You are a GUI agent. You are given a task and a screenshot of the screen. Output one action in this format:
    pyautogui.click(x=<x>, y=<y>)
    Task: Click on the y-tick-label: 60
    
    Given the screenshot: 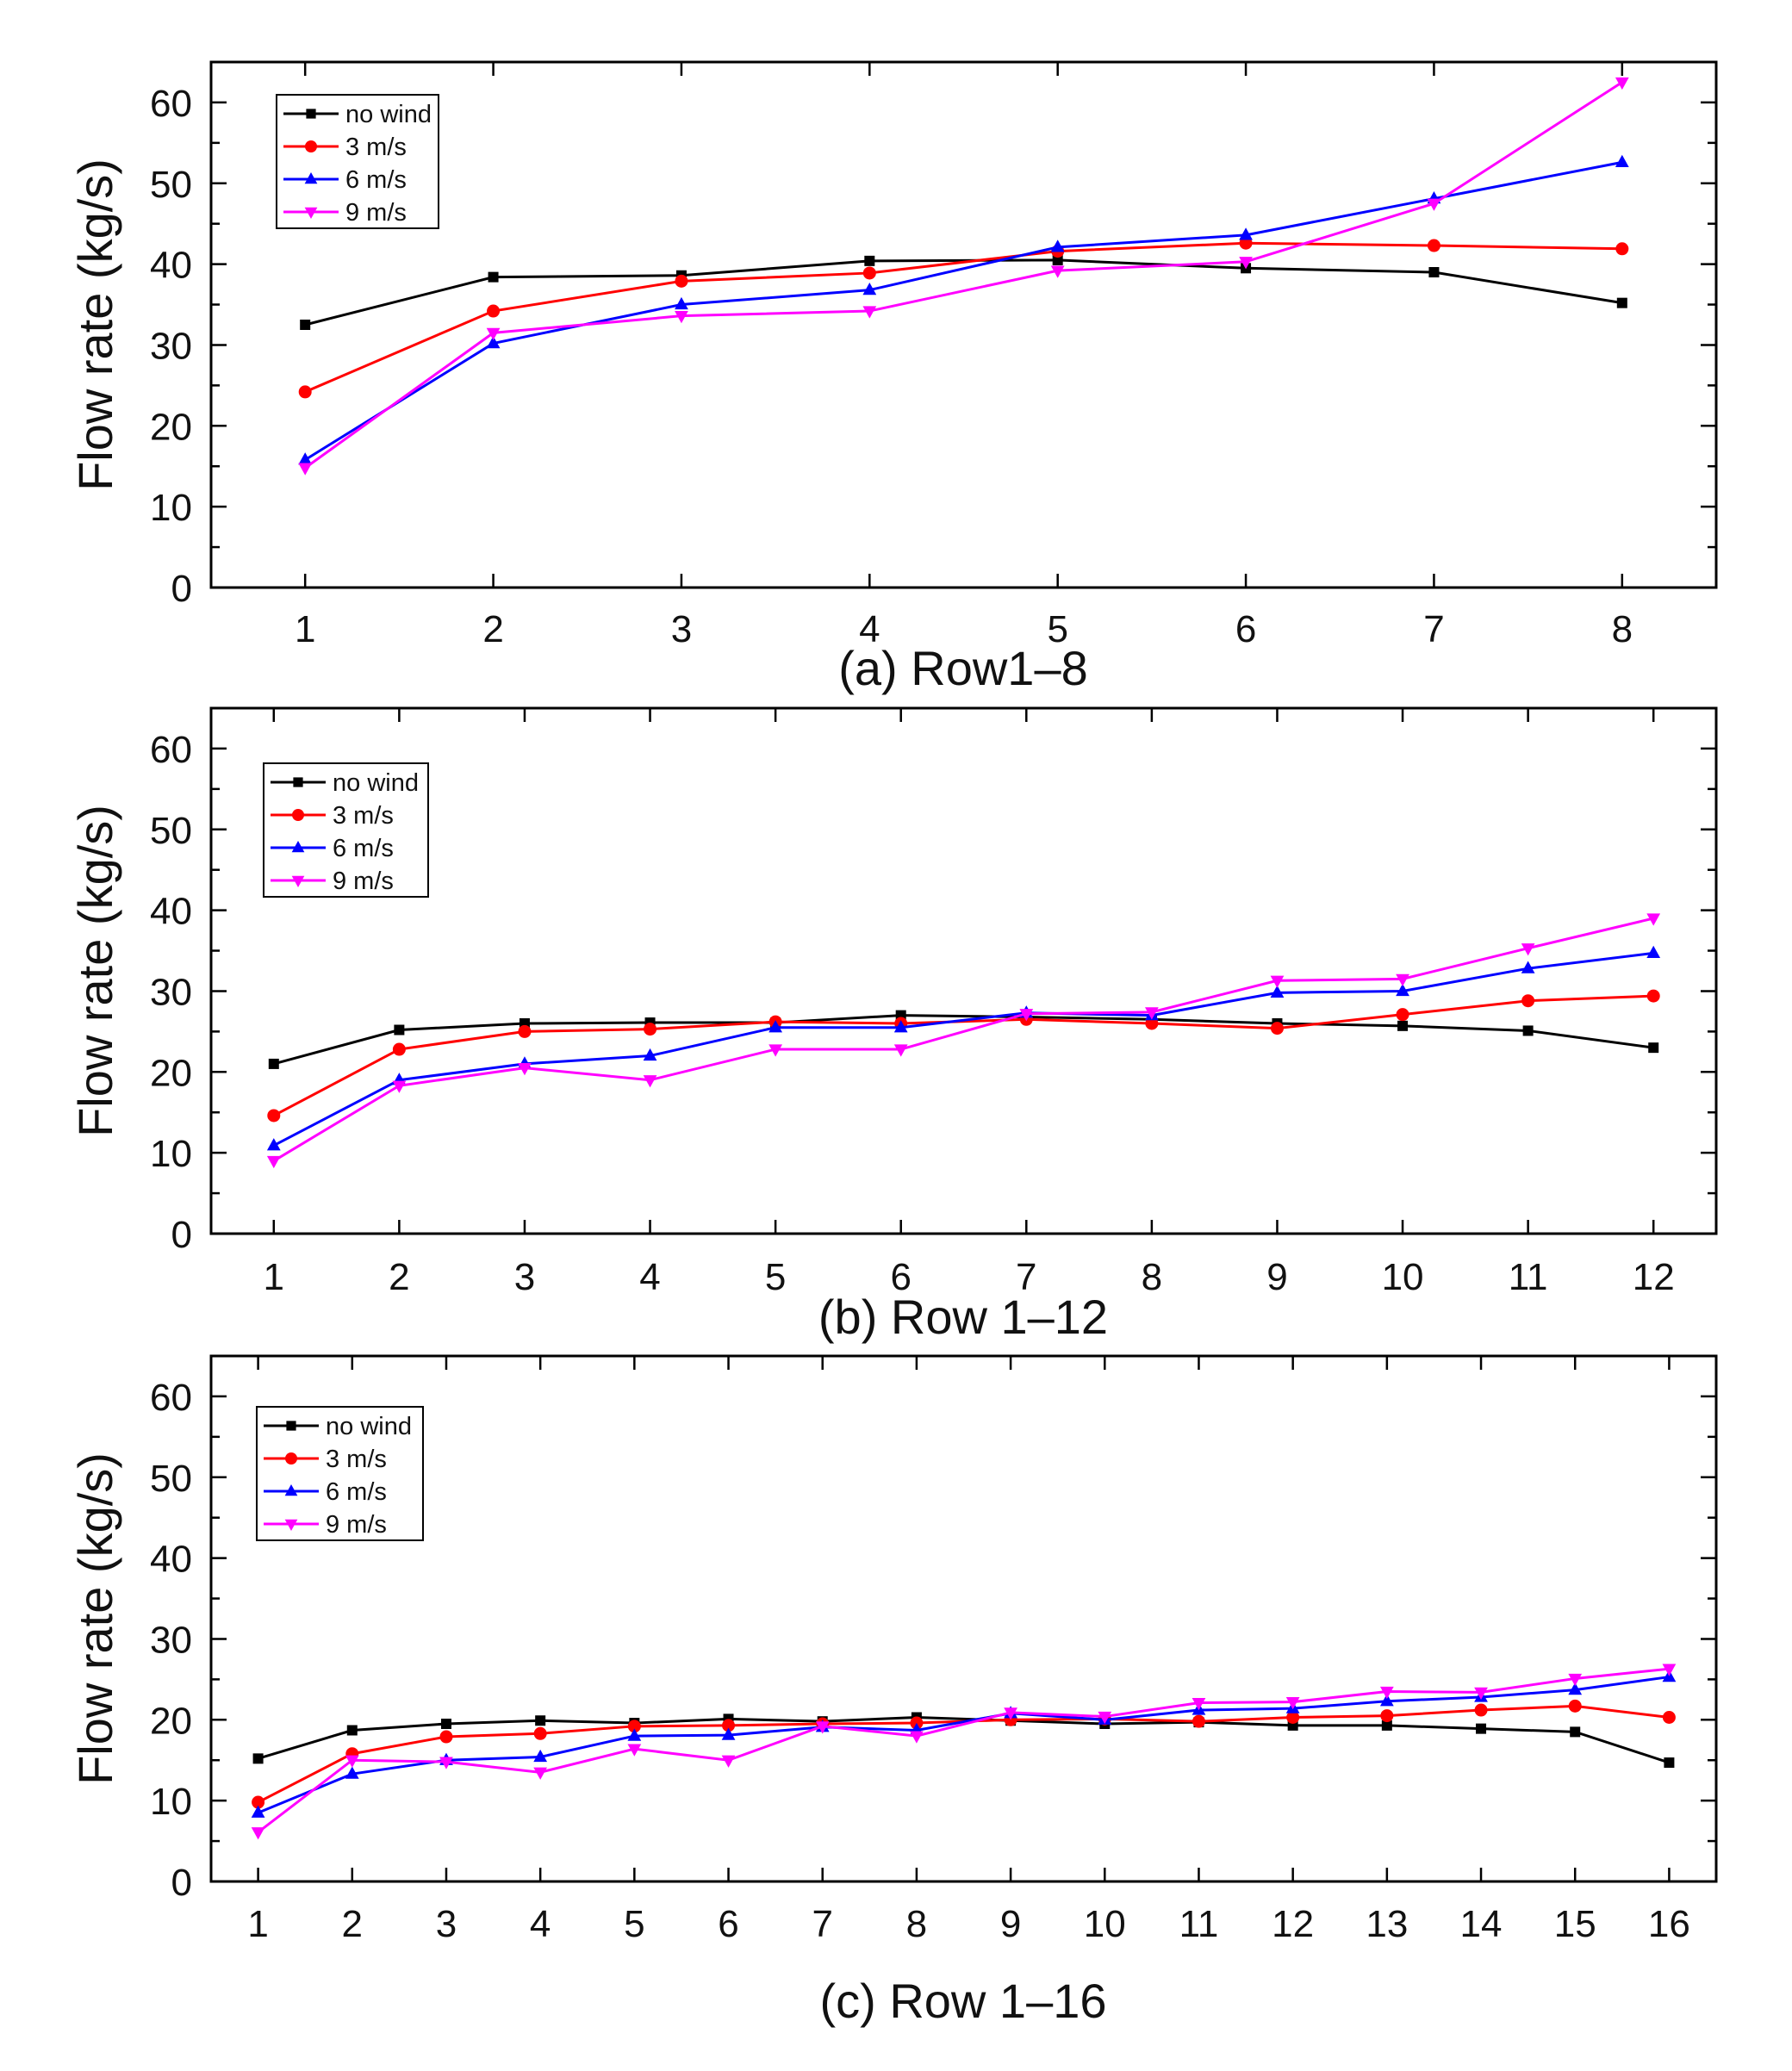 What is the action you would take?
    pyautogui.click(x=171, y=750)
    